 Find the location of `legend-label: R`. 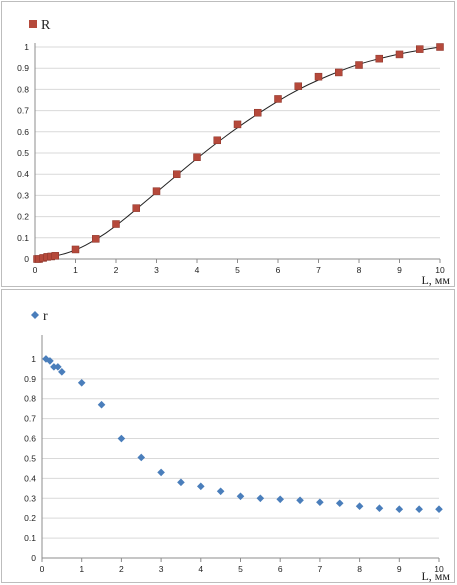

legend-label: R is located at coordinates (46, 25).